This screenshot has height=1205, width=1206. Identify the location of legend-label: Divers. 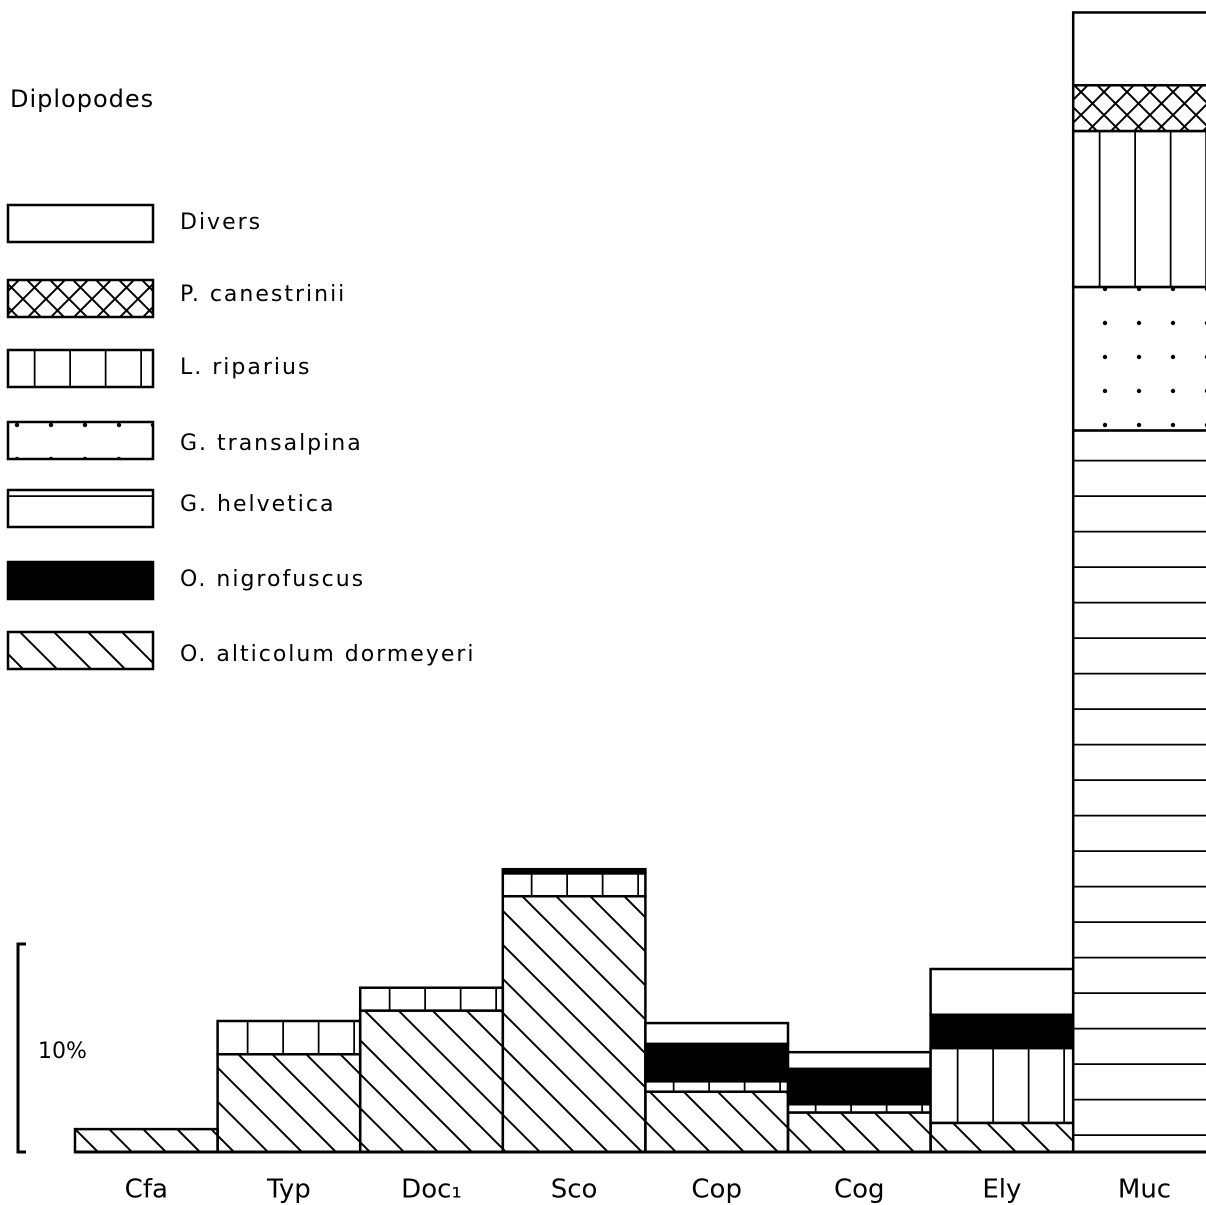
(221, 222).